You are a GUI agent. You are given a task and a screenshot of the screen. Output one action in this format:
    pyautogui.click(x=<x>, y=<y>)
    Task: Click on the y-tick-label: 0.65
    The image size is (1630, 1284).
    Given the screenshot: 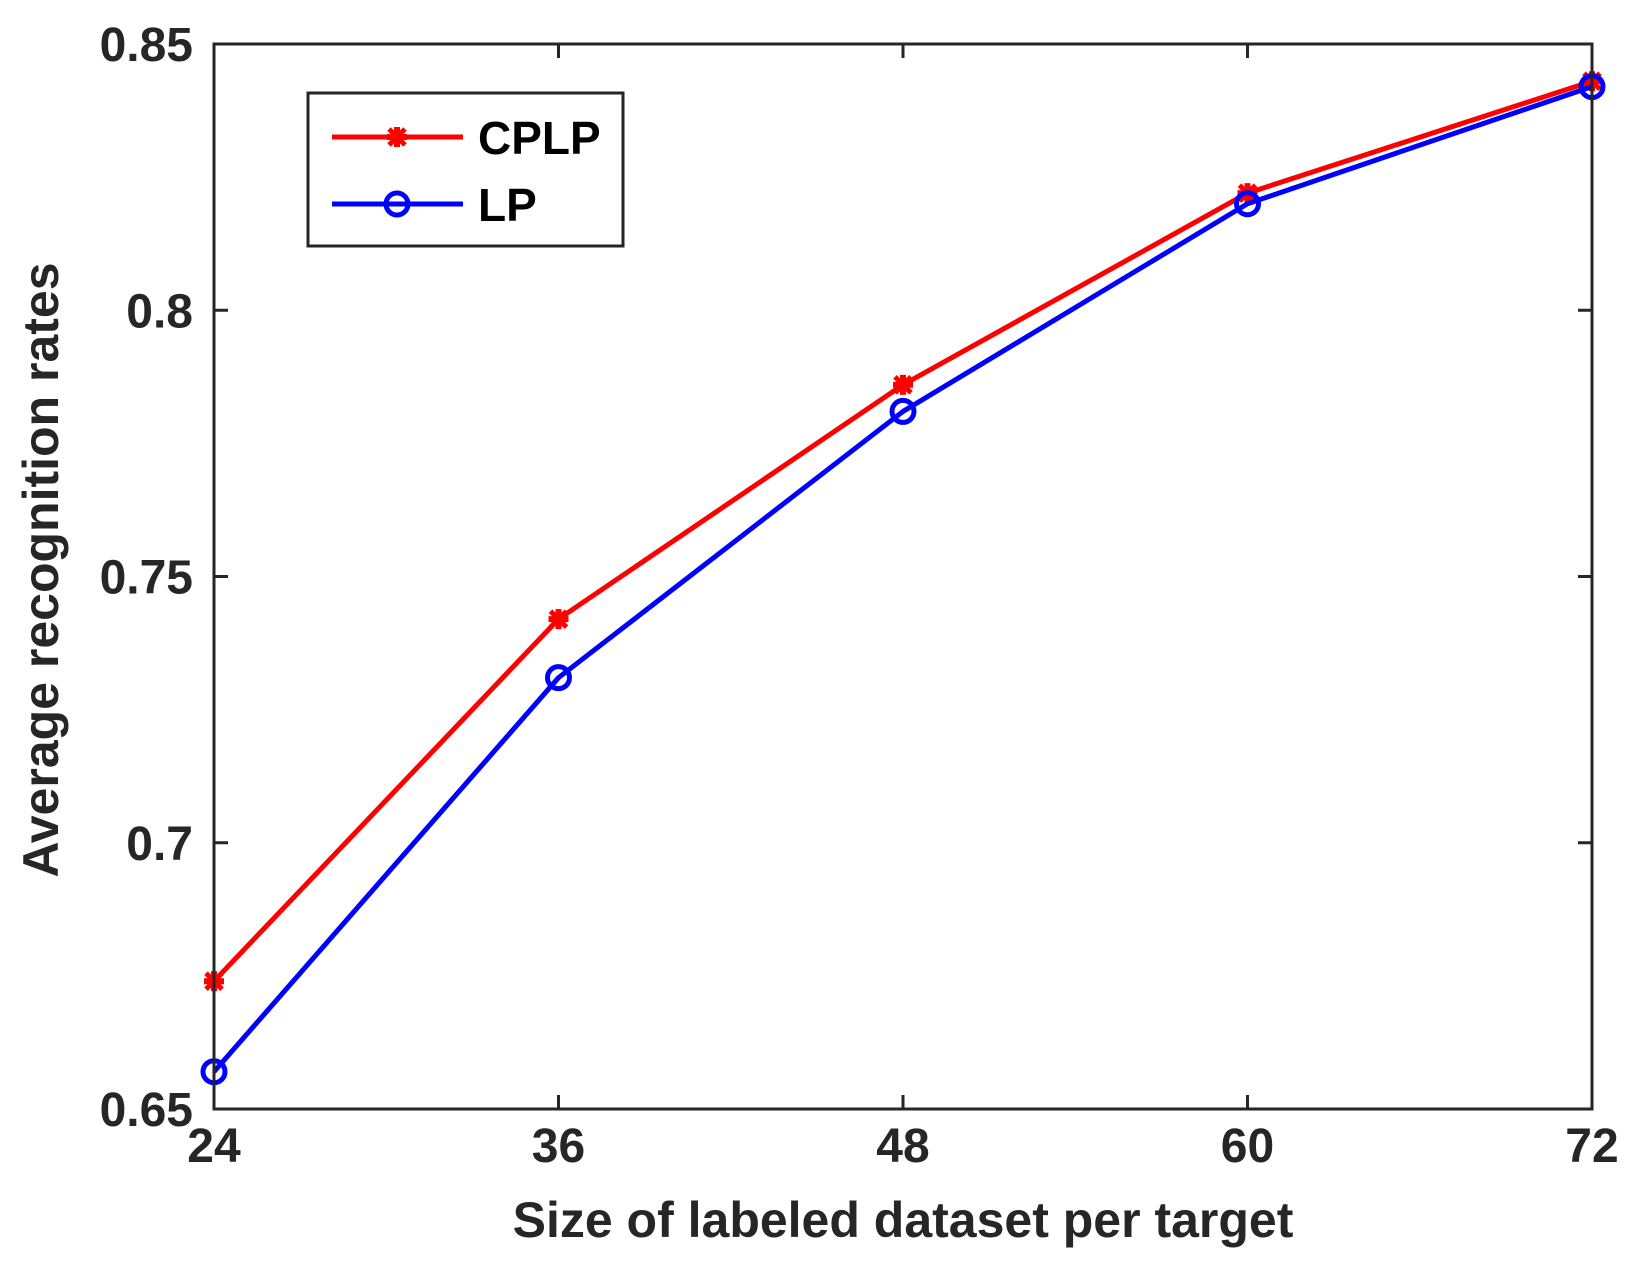 What is the action you would take?
    pyautogui.click(x=146, y=1110)
    